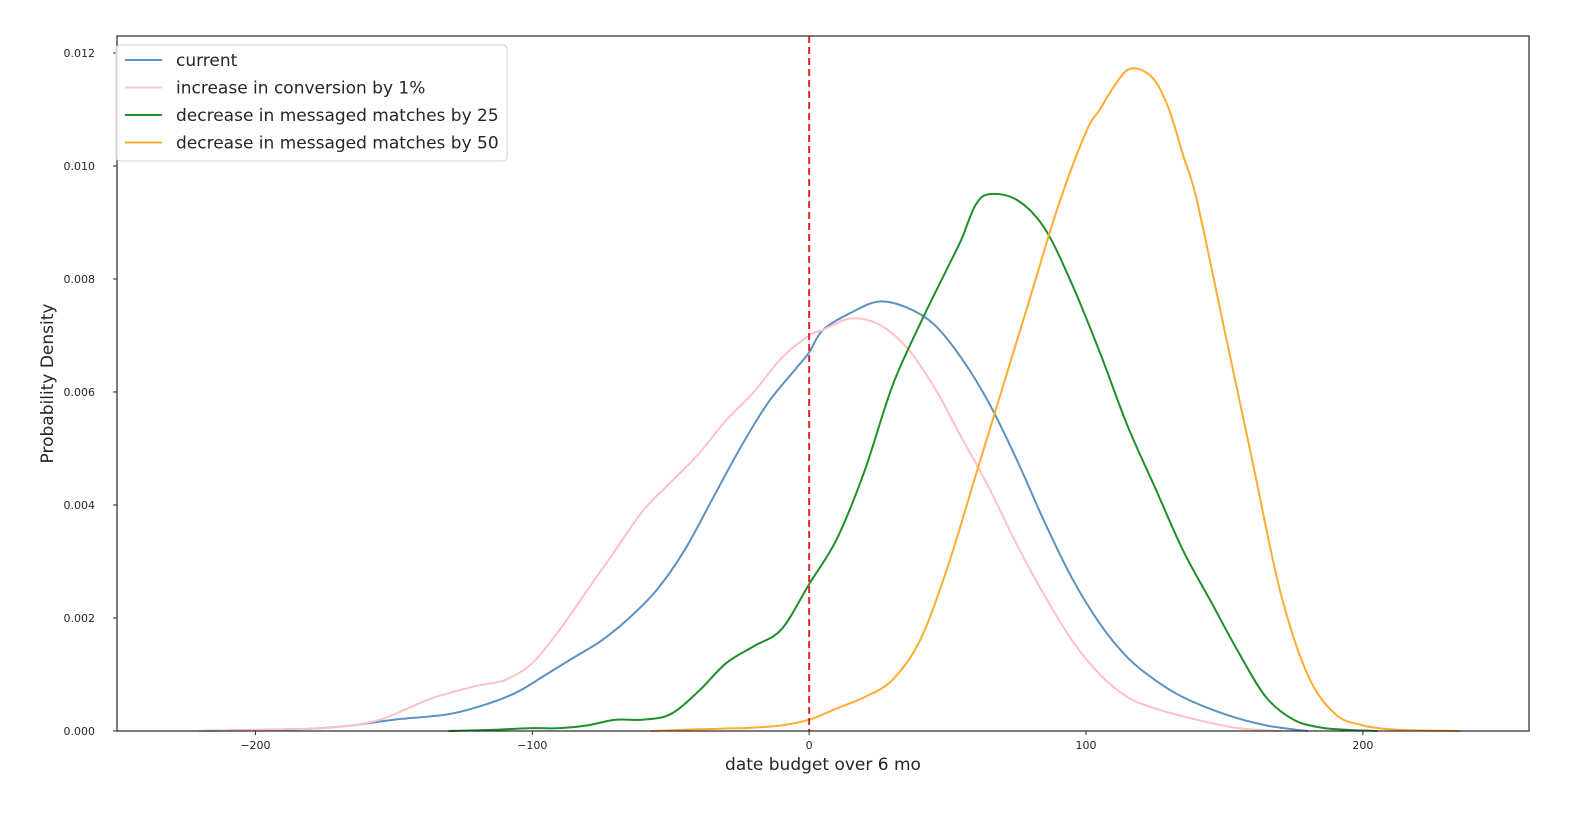 This screenshot has width=1592, height=818. I want to click on x-axis-ticks: −200 −100 0 100 200, so click(806, 741).